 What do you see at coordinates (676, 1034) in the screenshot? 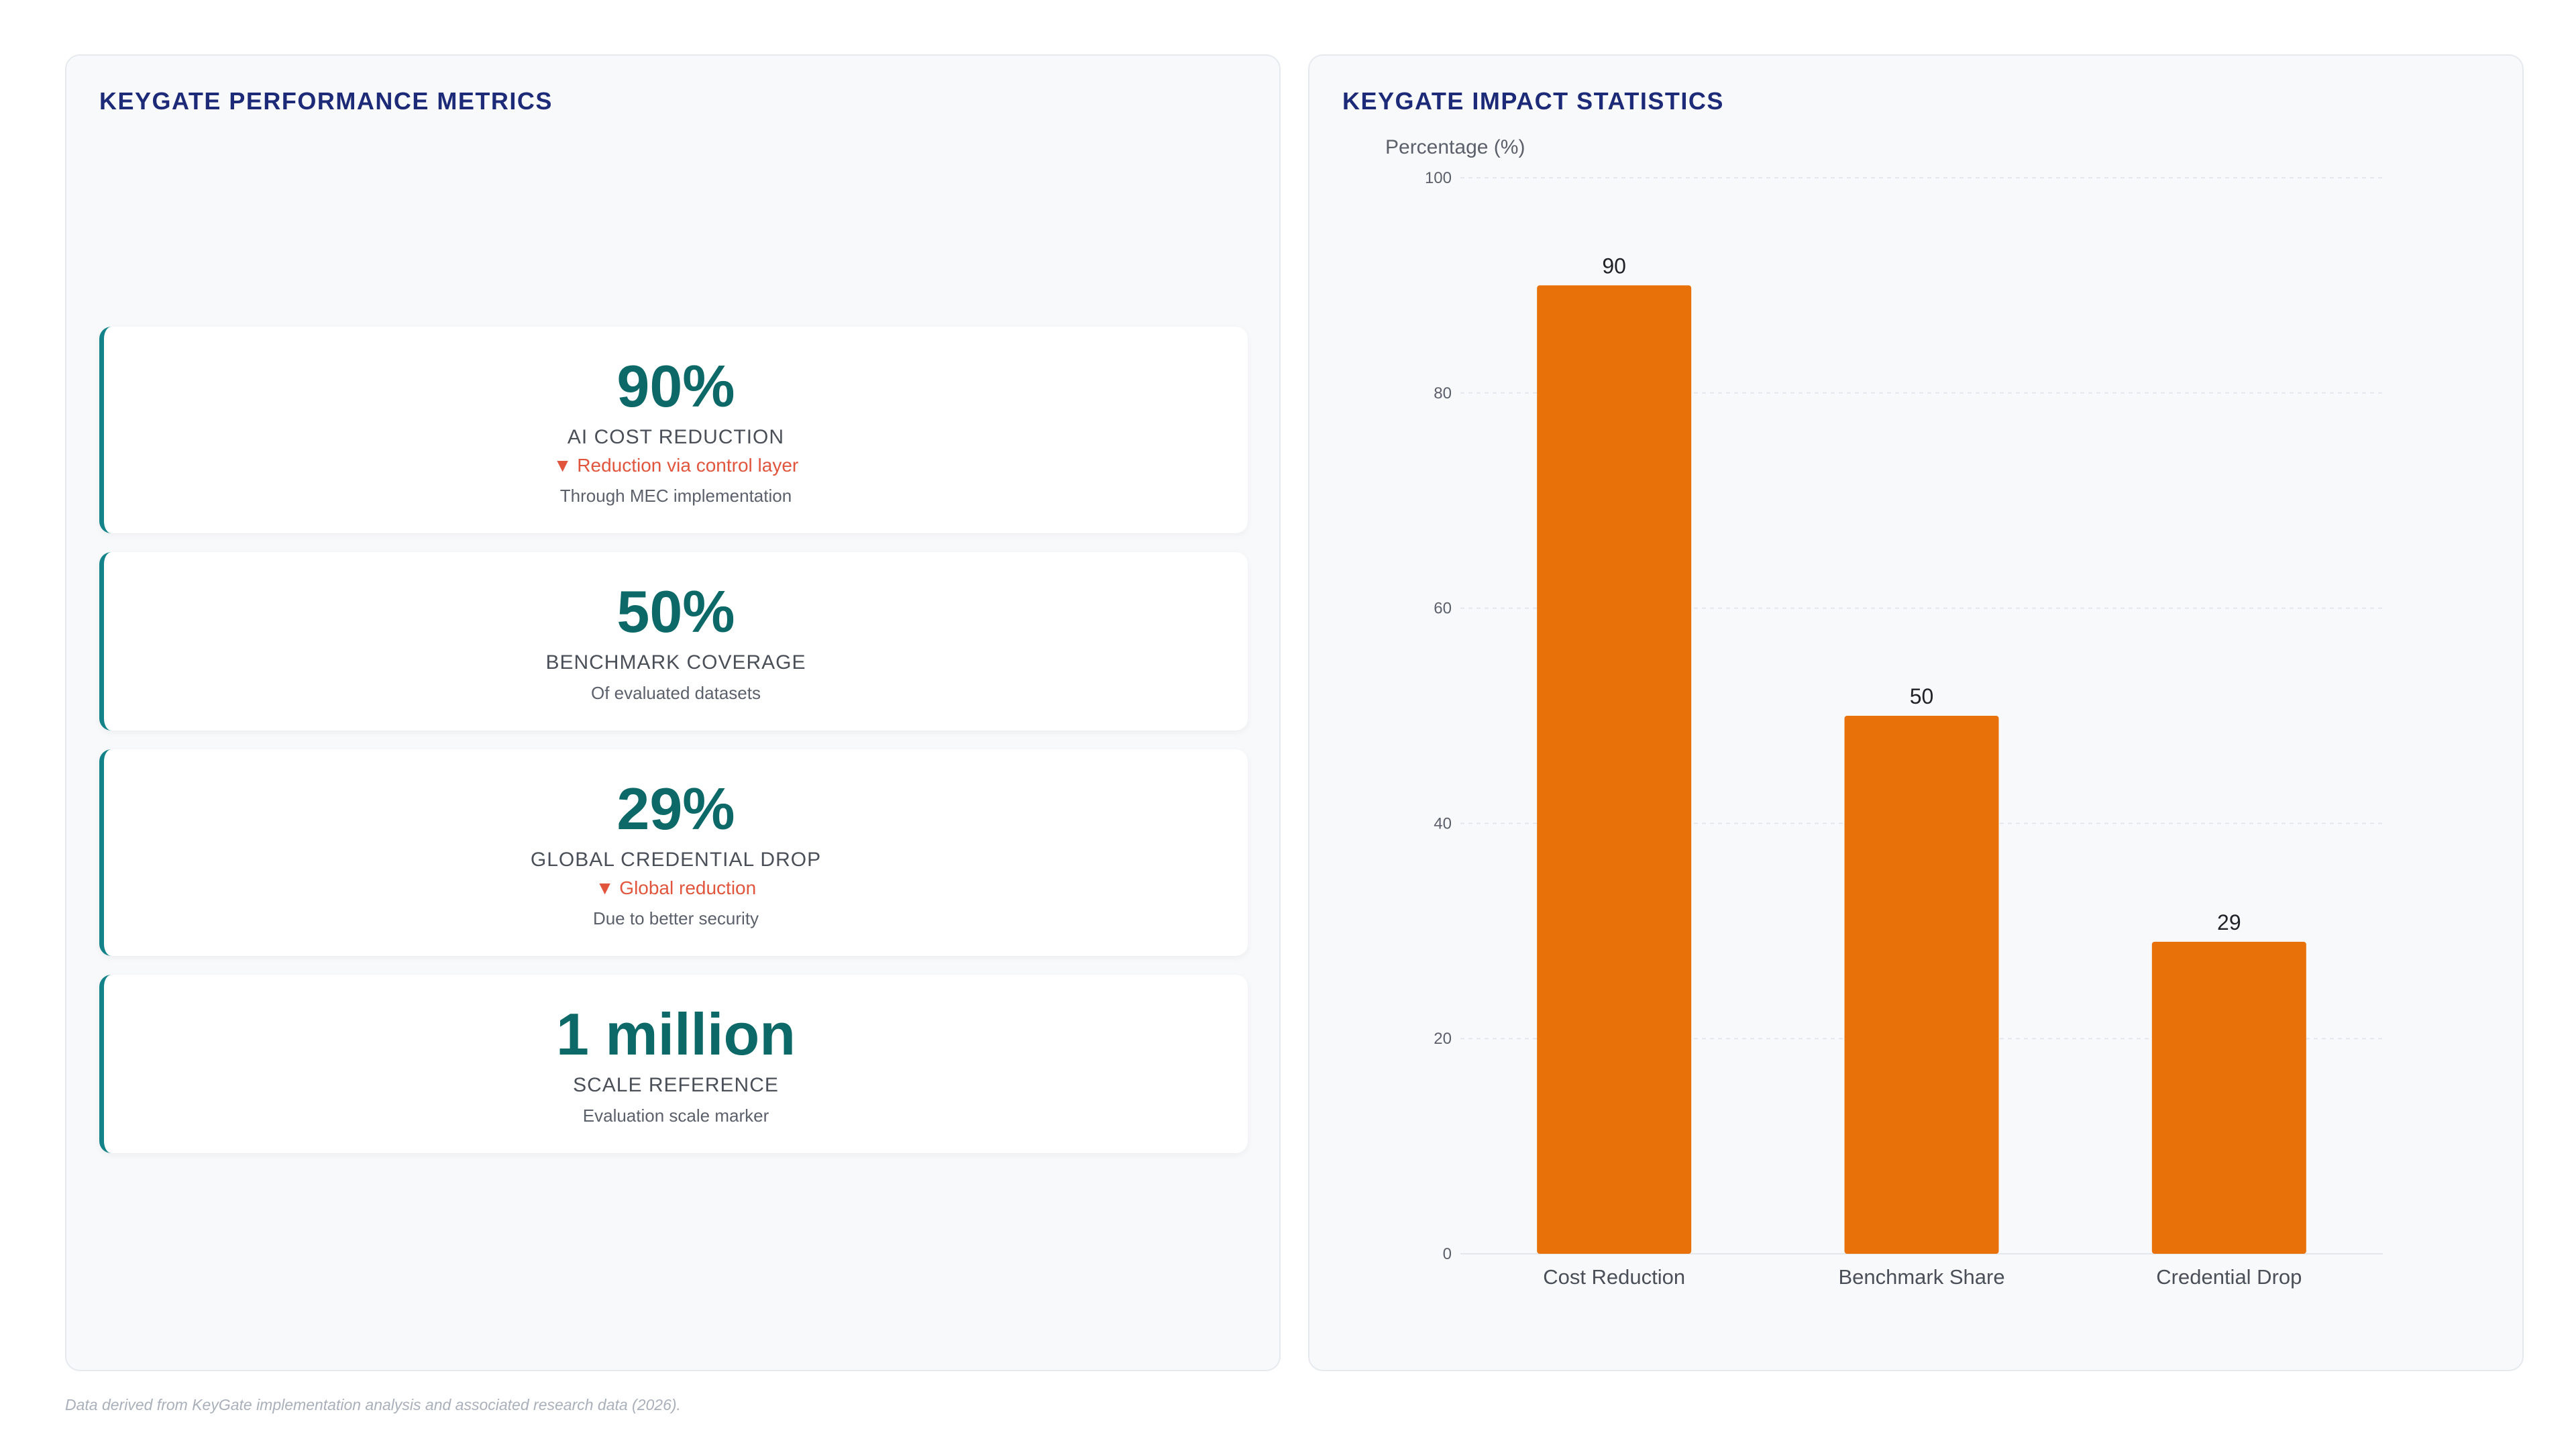
I see `metric-value: 1 million` at bounding box center [676, 1034].